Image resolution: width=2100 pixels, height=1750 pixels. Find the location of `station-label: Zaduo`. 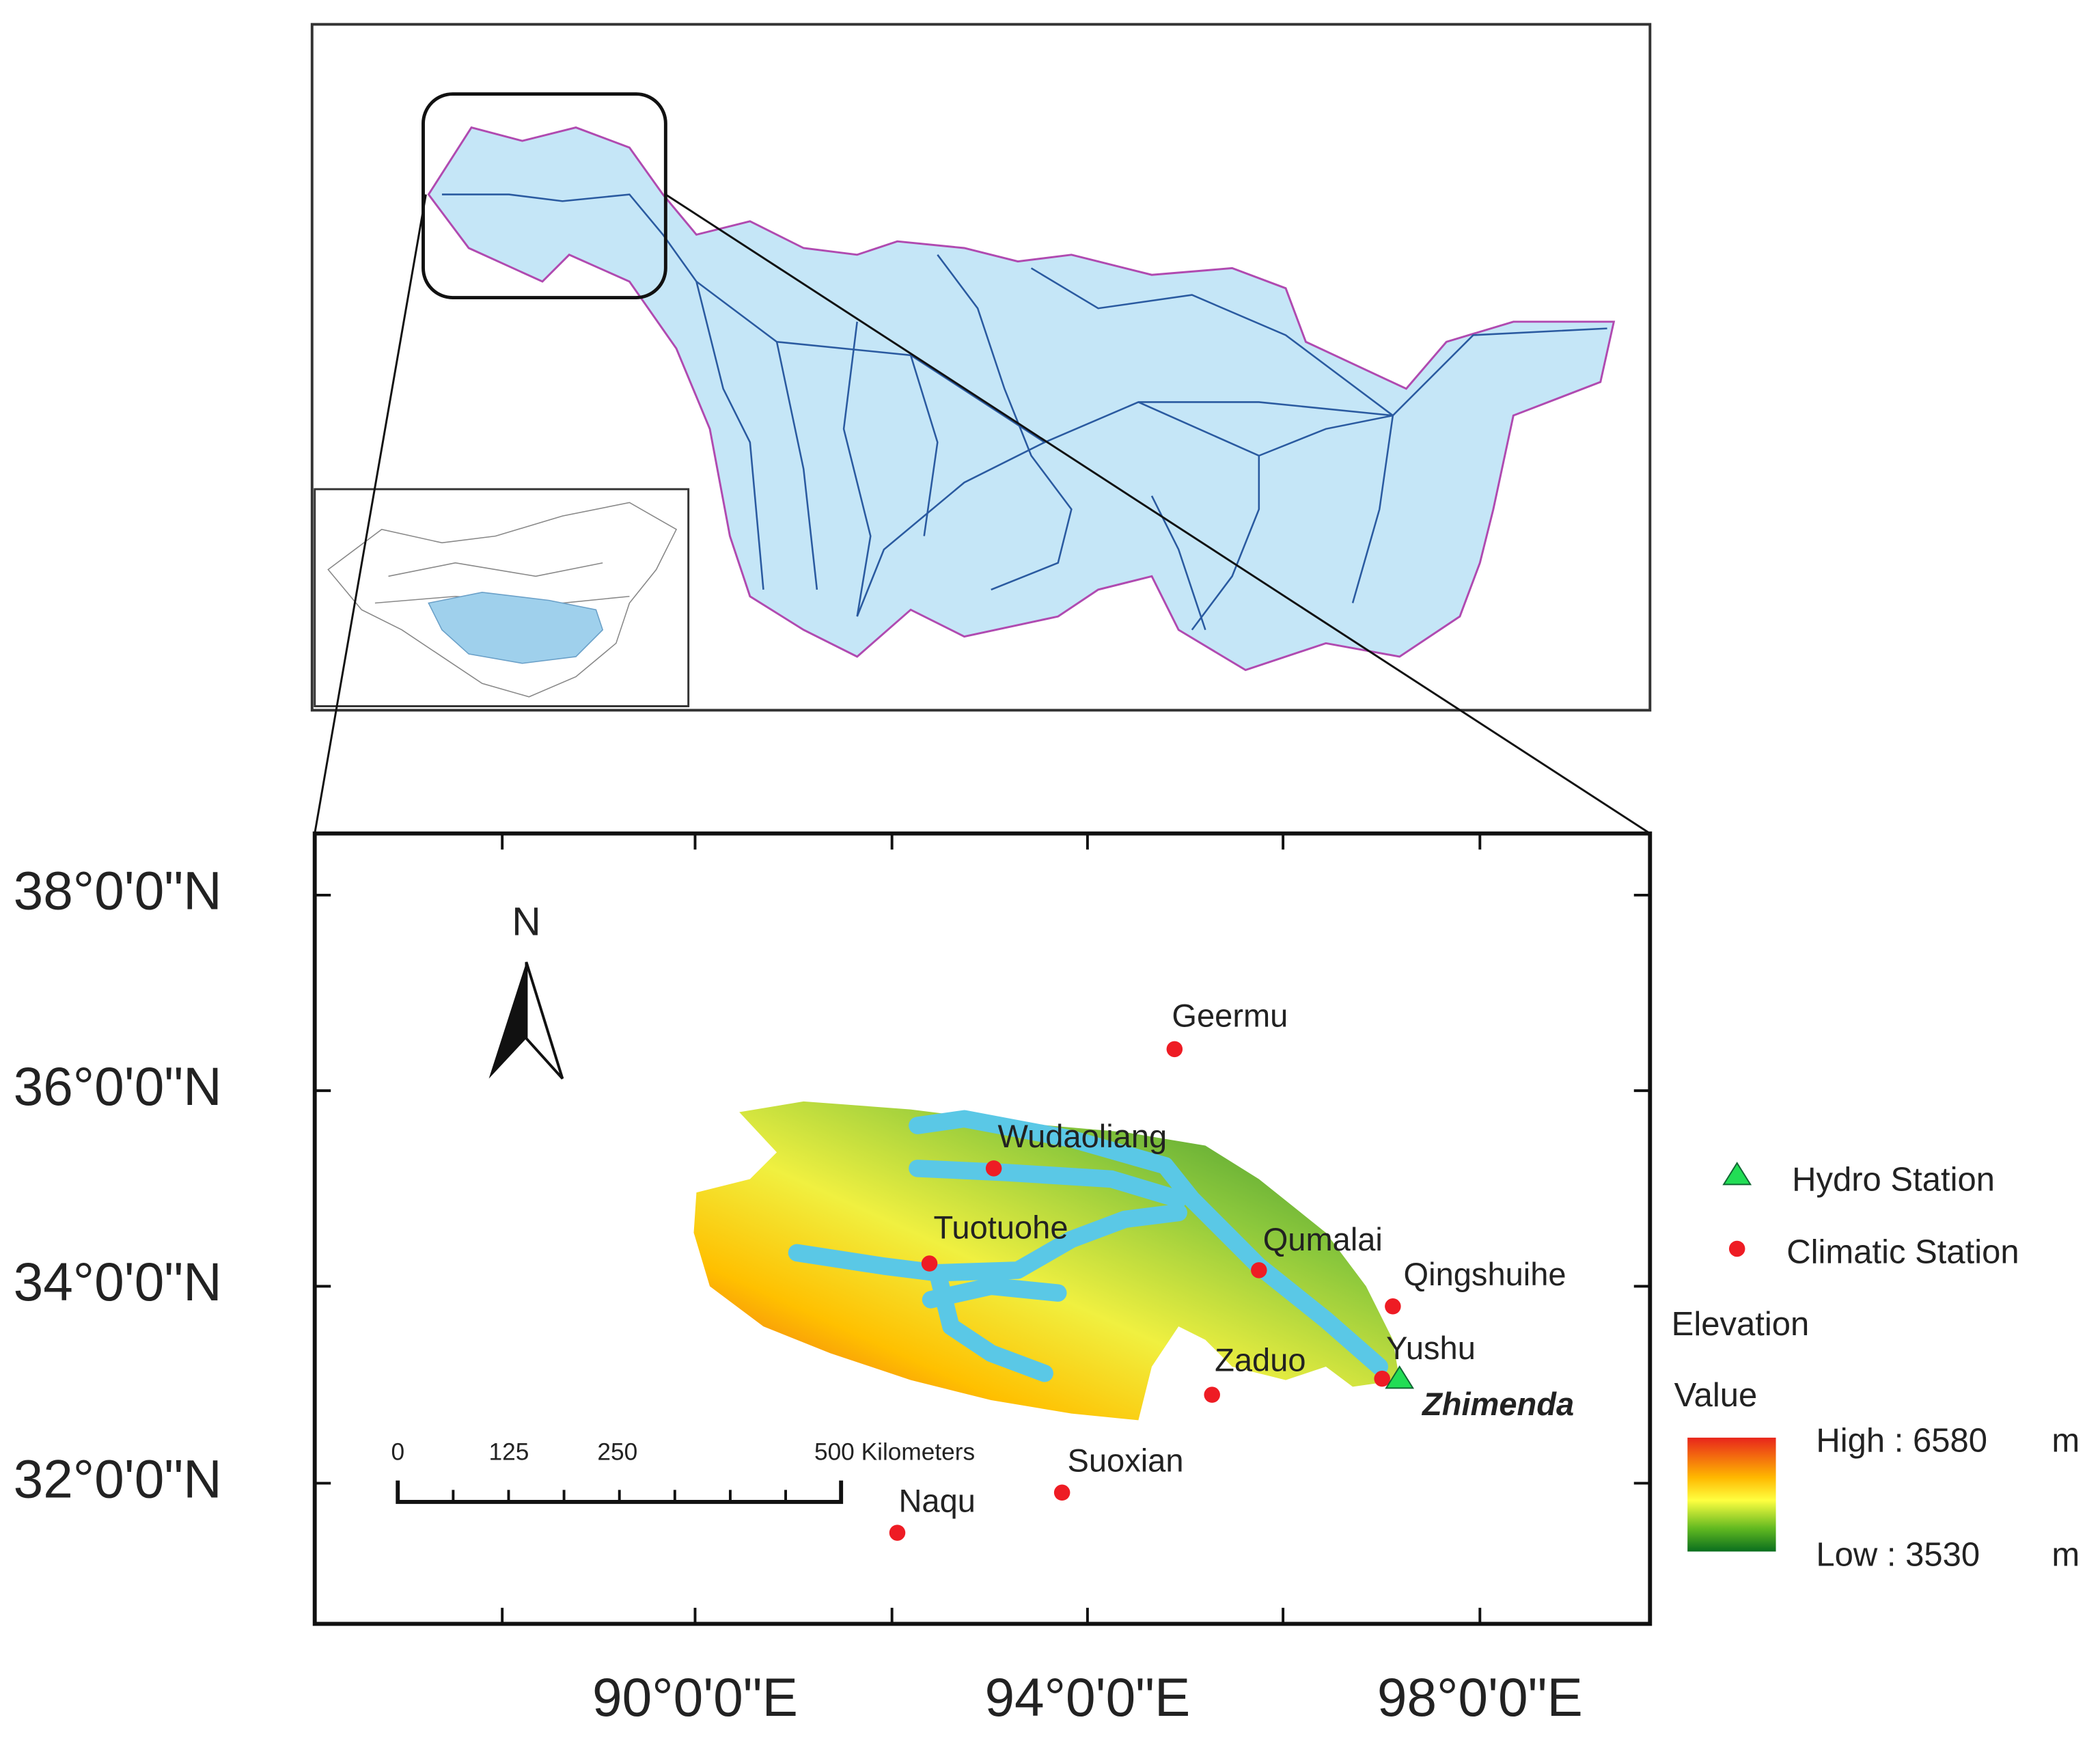

station-label: Zaduo is located at coordinates (1260, 1360).